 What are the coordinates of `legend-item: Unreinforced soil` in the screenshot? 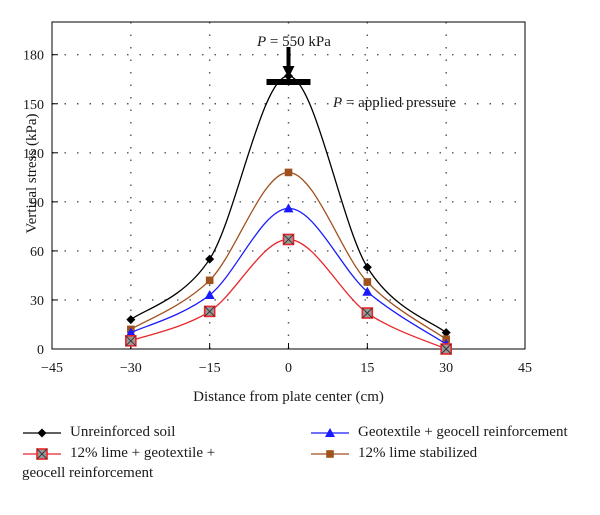 It's located at (98, 432).